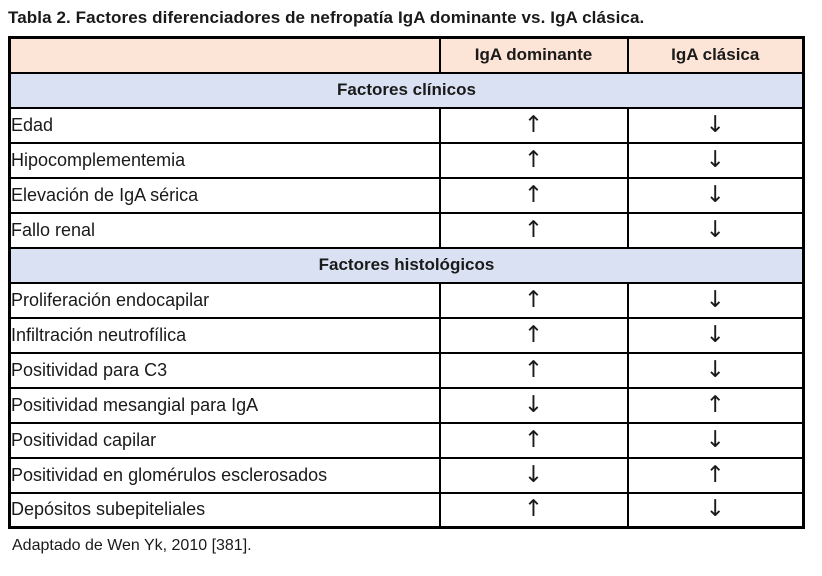 Image resolution: width=822 pixels, height=576 pixels. Describe the element at coordinates (224, 370) in the screenshot. I see `row-label: Positividad para C3` at that location.